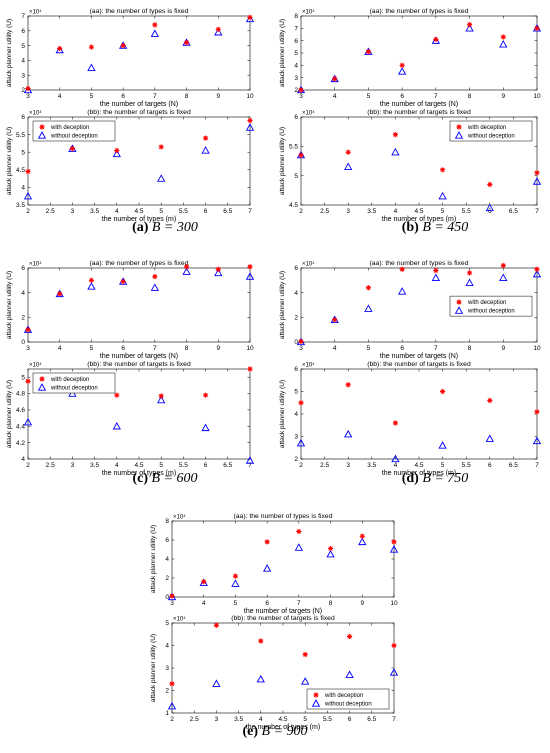 The width and height of the screenshot is (550, 753). I want to click on x-tick-label: 4.5, so click(418, 465).